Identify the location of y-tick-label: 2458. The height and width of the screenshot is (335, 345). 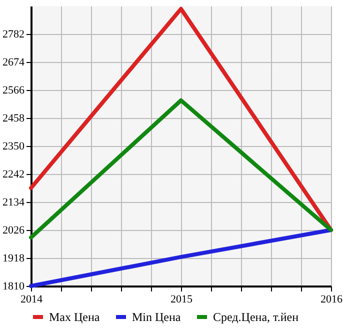
(13, 118).